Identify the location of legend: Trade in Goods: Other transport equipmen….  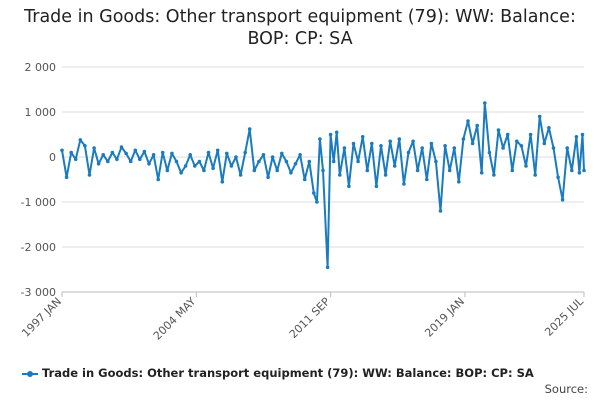
(307, 373).